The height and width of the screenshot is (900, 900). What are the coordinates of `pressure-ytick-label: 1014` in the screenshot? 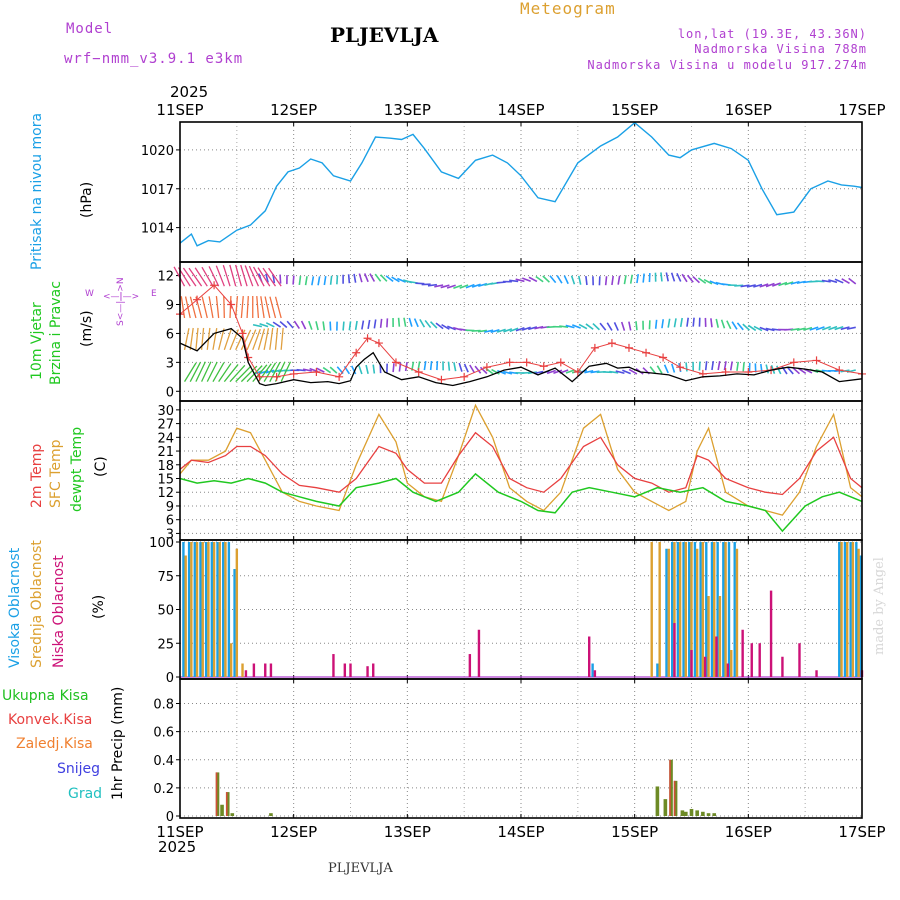 It's located at (157, 229).